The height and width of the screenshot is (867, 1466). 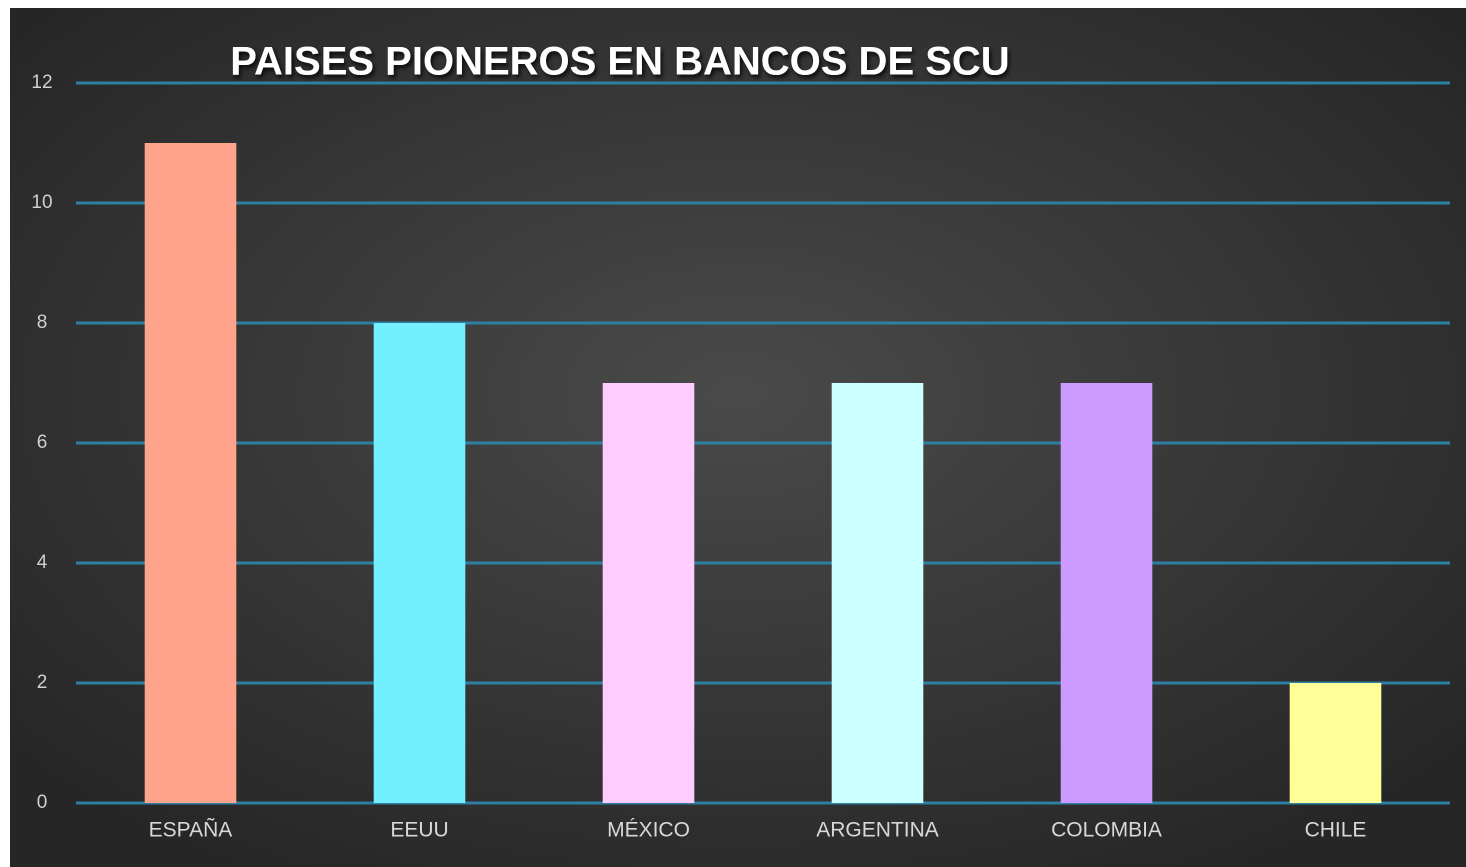 What do you see at coordinates (648, 830) in the screenshot?
I see `x-tick-label: MÉXICO` at bounding box center [648, 830].